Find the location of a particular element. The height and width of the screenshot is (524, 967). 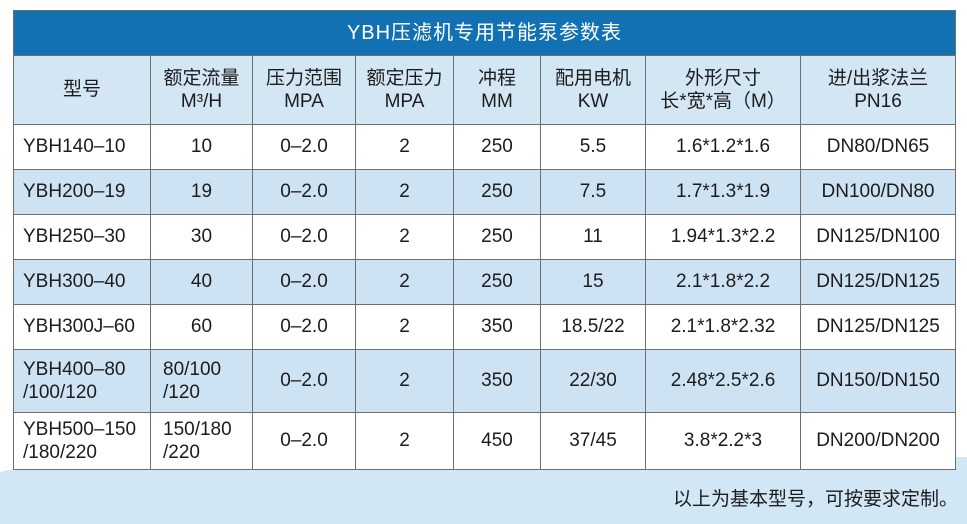

column-header-dimensions: 外形尺寸 长*宽*高（M） is located at coordinates (723, 90).